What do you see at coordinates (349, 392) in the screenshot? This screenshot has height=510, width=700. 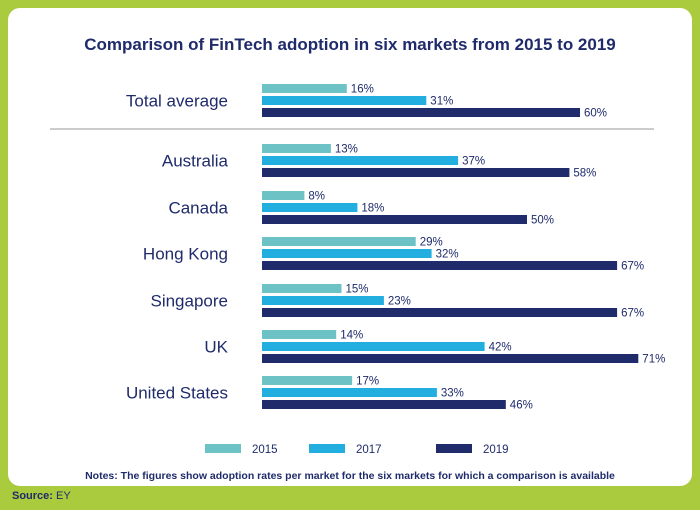 I see `bar-united-states-2017` at bounding box center [349, 392].